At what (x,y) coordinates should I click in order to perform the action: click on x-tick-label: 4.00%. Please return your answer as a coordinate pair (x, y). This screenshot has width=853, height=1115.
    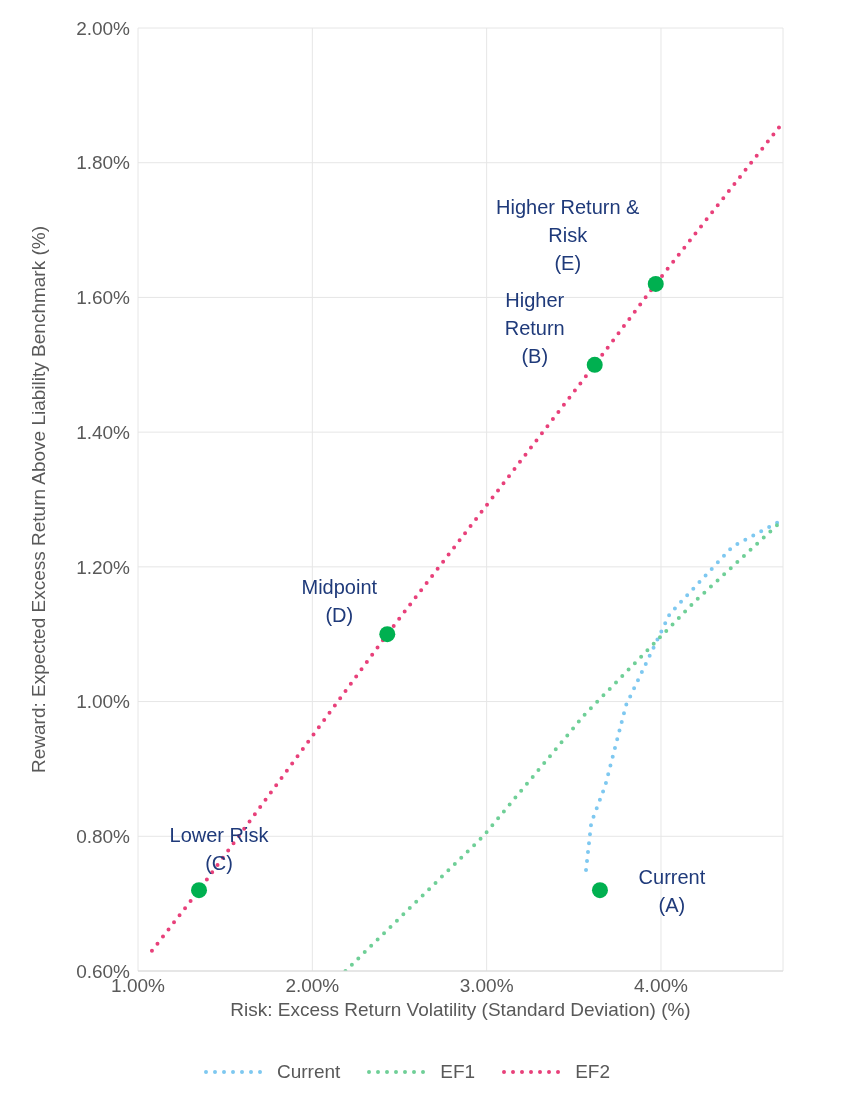
    Looking at the image, I should click on (661, 986).